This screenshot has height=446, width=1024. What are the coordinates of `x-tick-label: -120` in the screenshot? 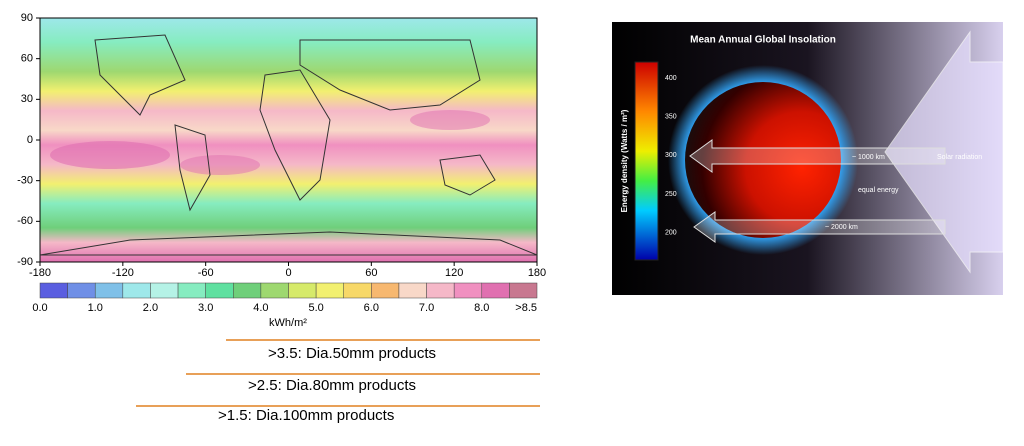 It's located at (123, 273).